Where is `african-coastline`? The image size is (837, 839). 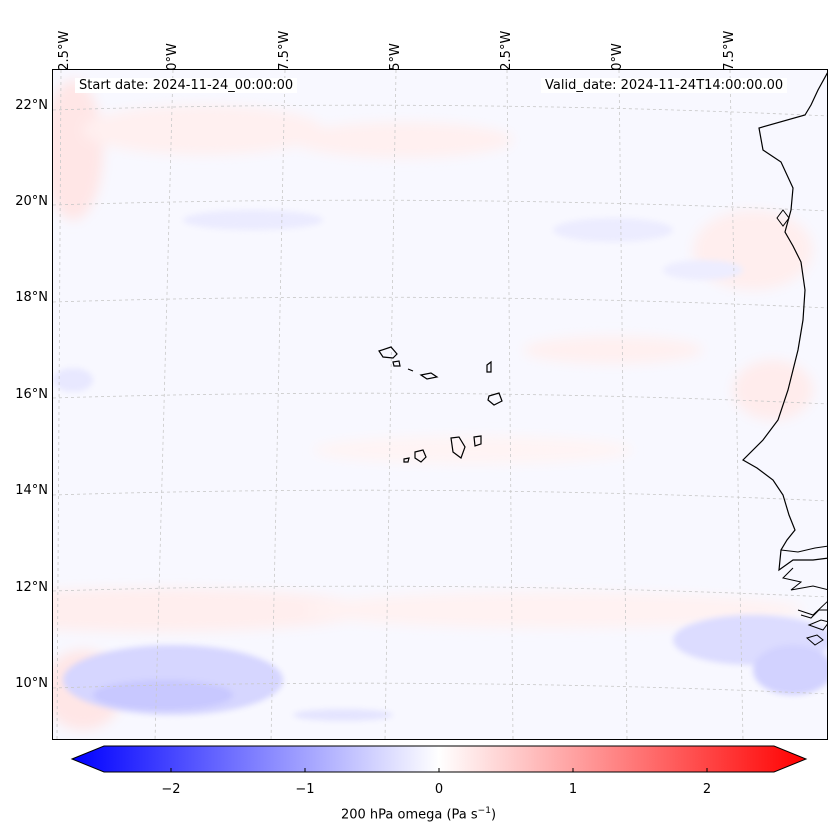
african-coastline is located at coordinates (784, 322).